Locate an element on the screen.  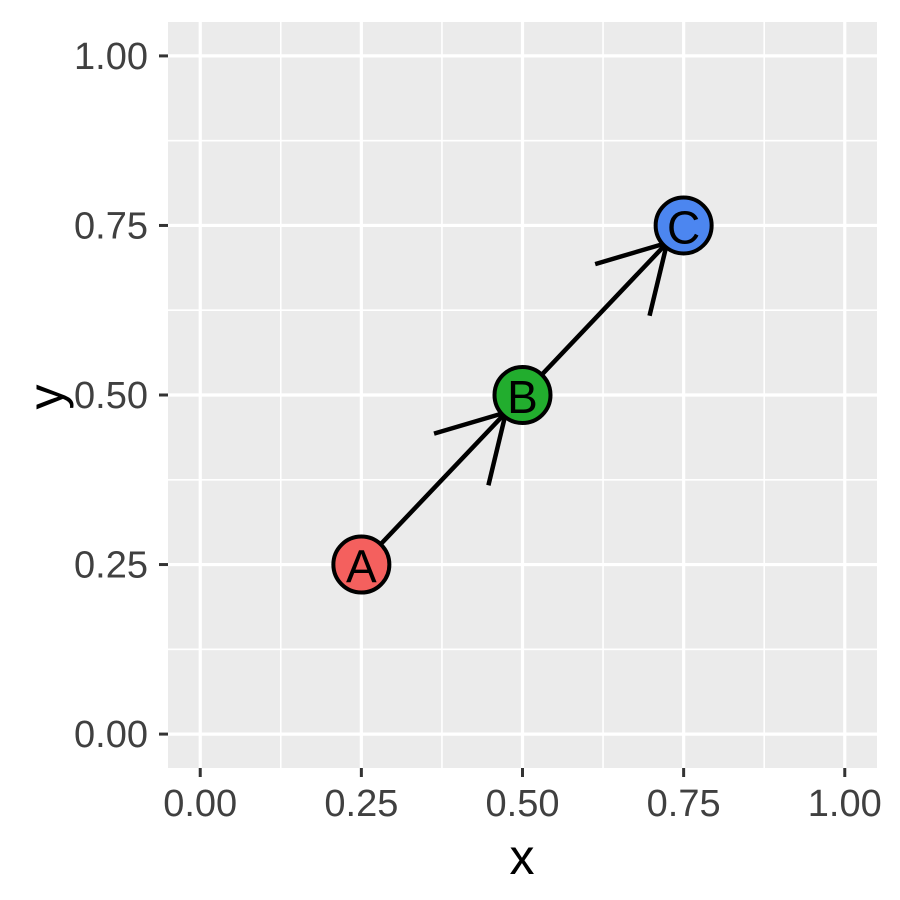
point-label-B: B is located at coordinates (522, 397).